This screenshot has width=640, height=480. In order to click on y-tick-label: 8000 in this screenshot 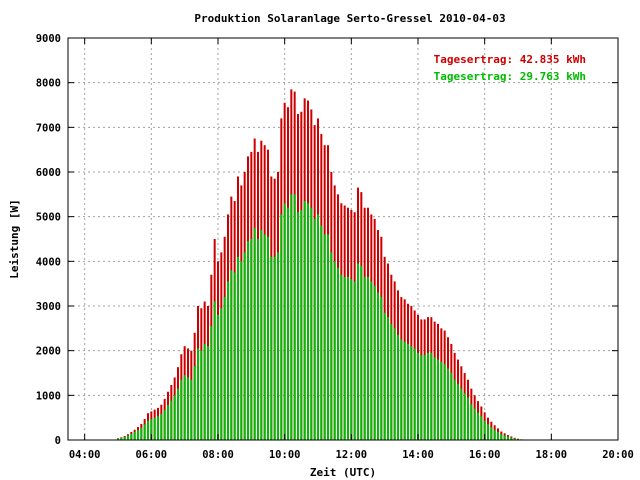, I will do `click(48, 84)`.